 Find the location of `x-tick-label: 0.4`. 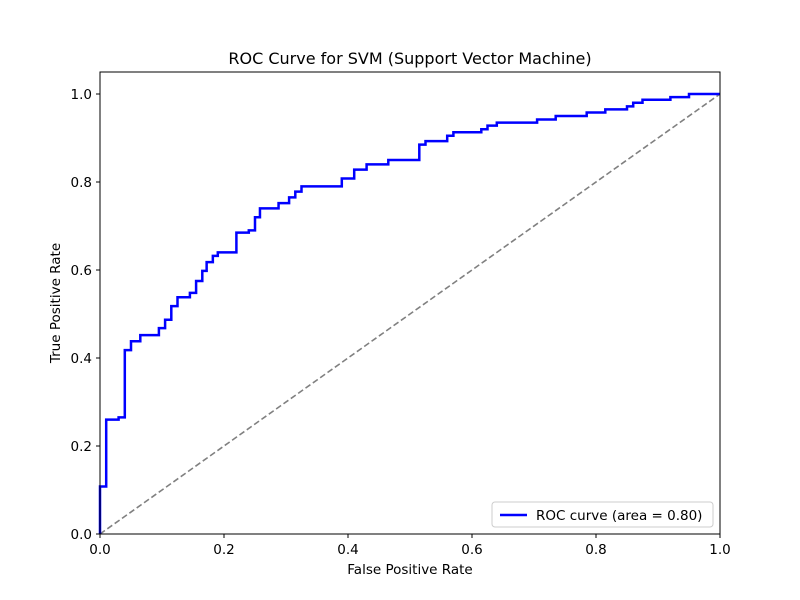

x-tick-label: 0.4 is located at coordinates (347, 550).